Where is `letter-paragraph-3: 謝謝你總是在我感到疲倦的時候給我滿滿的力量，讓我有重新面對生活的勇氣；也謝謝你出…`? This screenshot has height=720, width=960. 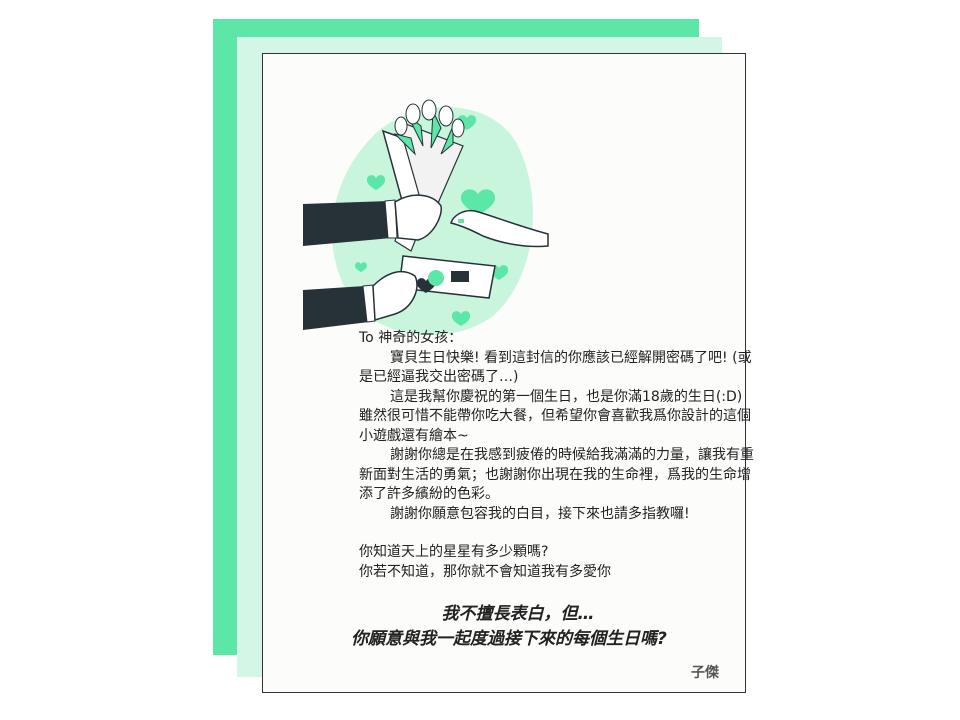
letter-paragraph-3: 謝謝你總是在我感到疲倦的時候給我滿滿的力量，讓我有重新面對生活的勇氣；也謝謝你出… is located at coordinates (556, 474).